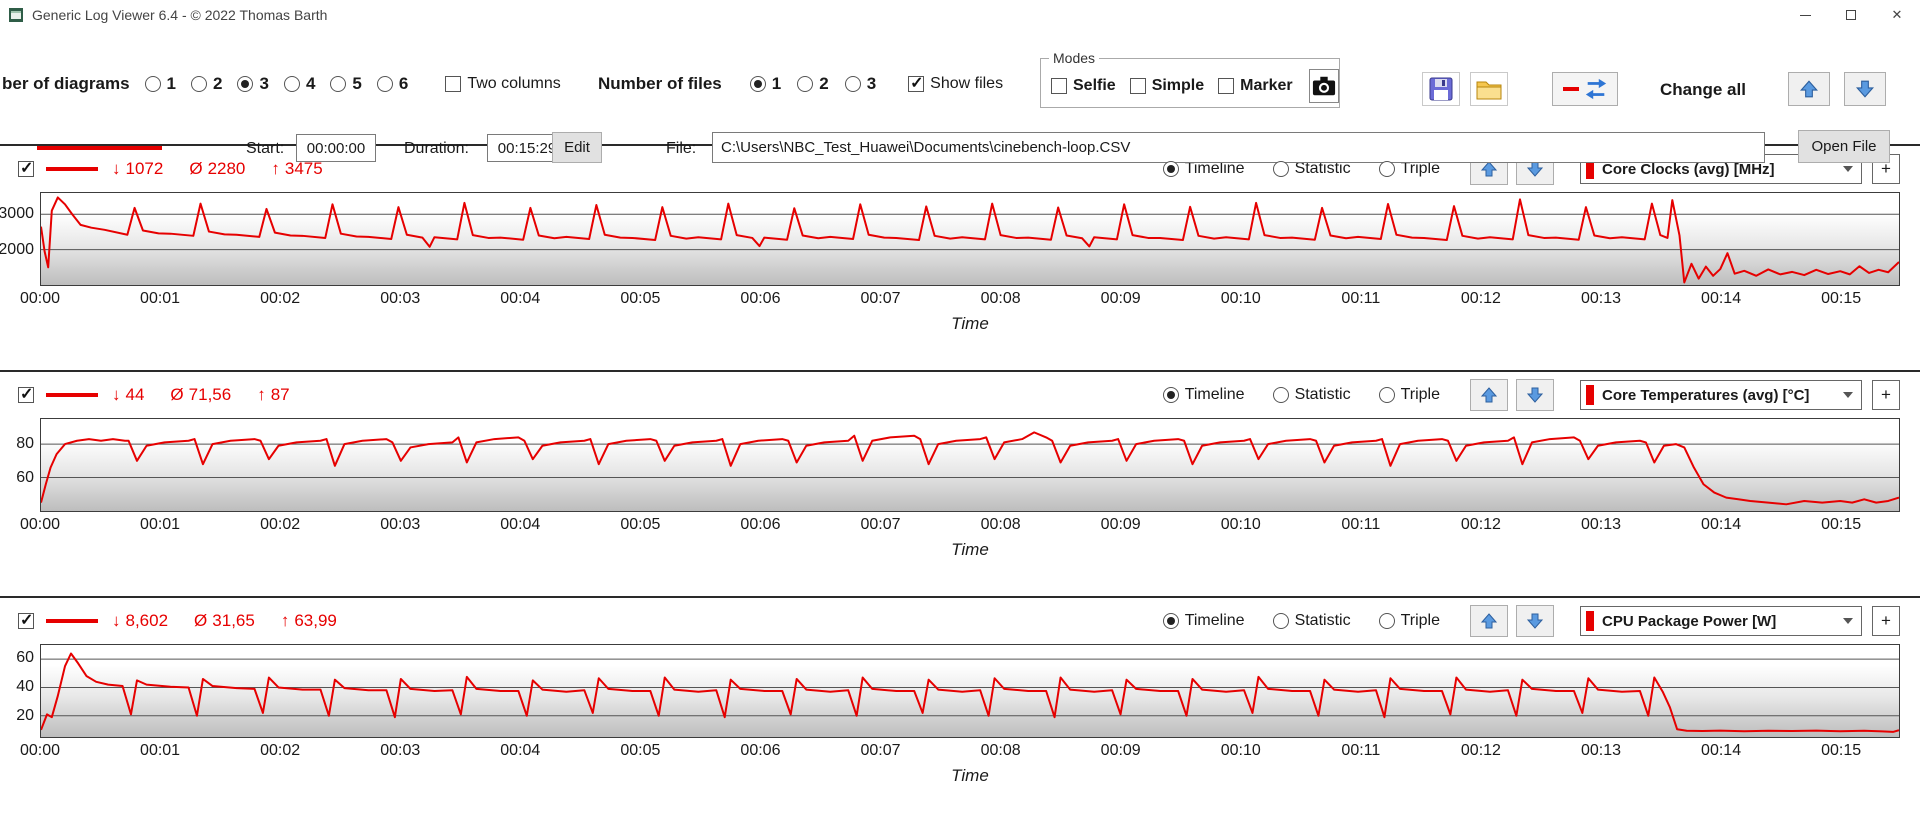  What do you see at coordinates (760, 524) in the screenshot?
I see `x-tick-label: 00:06` at bounding box center [760, 524].